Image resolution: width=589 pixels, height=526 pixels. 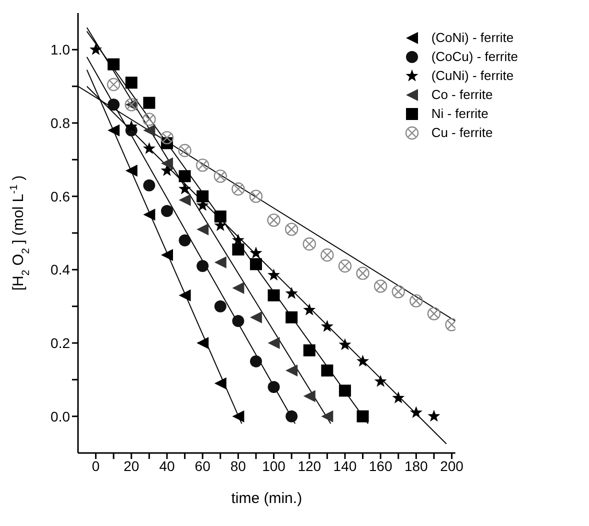 What do you see at coordinates (416, 466) in the screenshot?
I see `x-tick-label: 180` at bounding box center [416, 466].